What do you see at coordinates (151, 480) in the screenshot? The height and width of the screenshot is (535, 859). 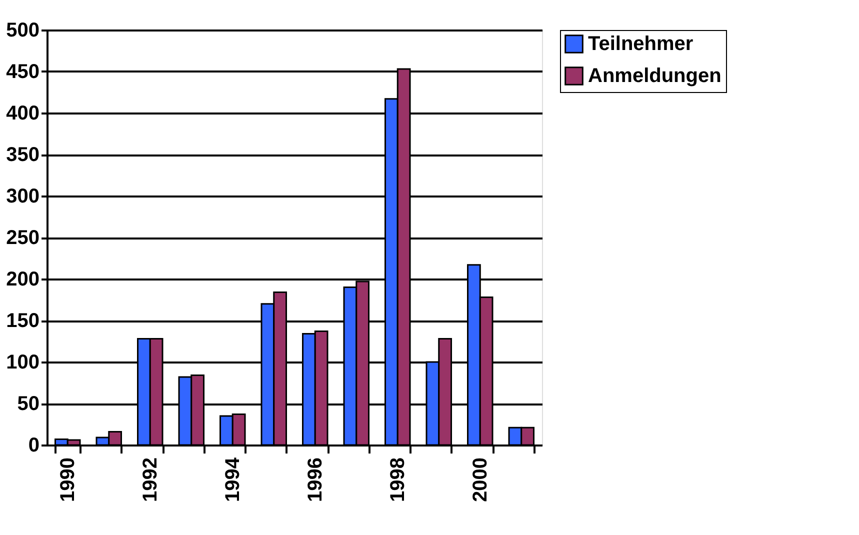 I see `x-tick-label: 1992` at bounding box center [151, 480].